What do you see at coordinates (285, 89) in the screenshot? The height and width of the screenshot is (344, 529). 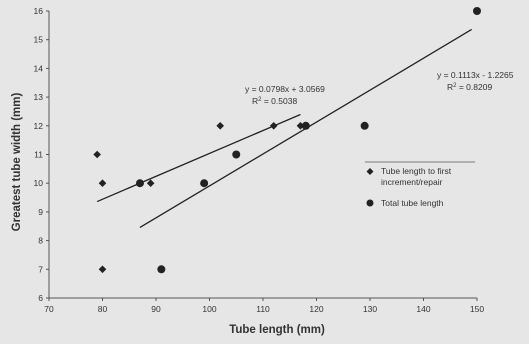 I see `equation-text-diamond: y = 0.0798x + 3.0569` at bounding box center [285, 89].